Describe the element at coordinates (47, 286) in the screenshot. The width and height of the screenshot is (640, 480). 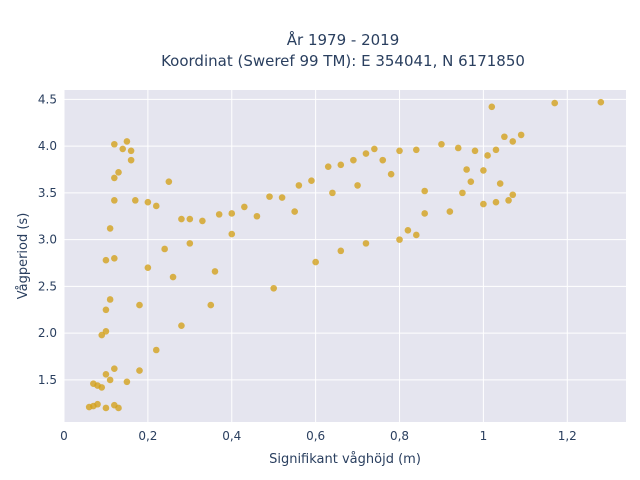
I see `y-tick-label: 2.5` at that location.